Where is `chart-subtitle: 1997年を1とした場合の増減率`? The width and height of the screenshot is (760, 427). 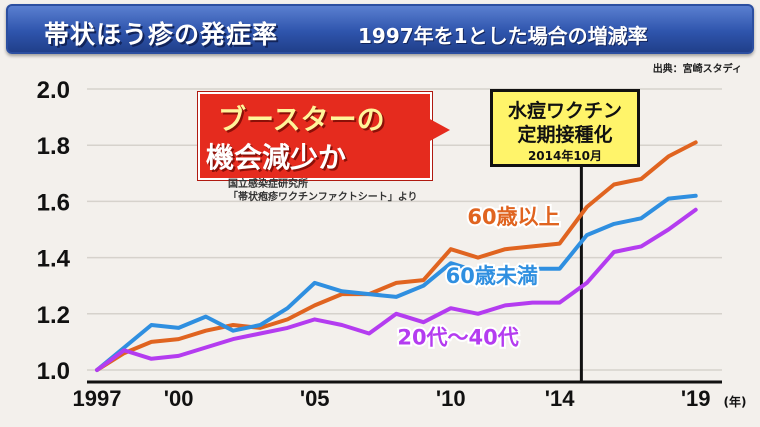
chart-subtitle: 1997年を1とした場合の増減率 is located at coordinates (503, 36).